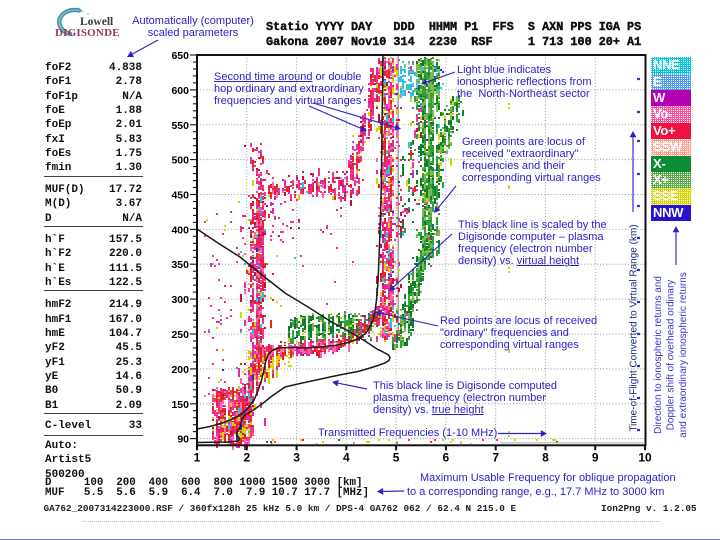  Describe the element at coordinates (545, 458) in the screenshot. I see `svg-text: 8` at that location.